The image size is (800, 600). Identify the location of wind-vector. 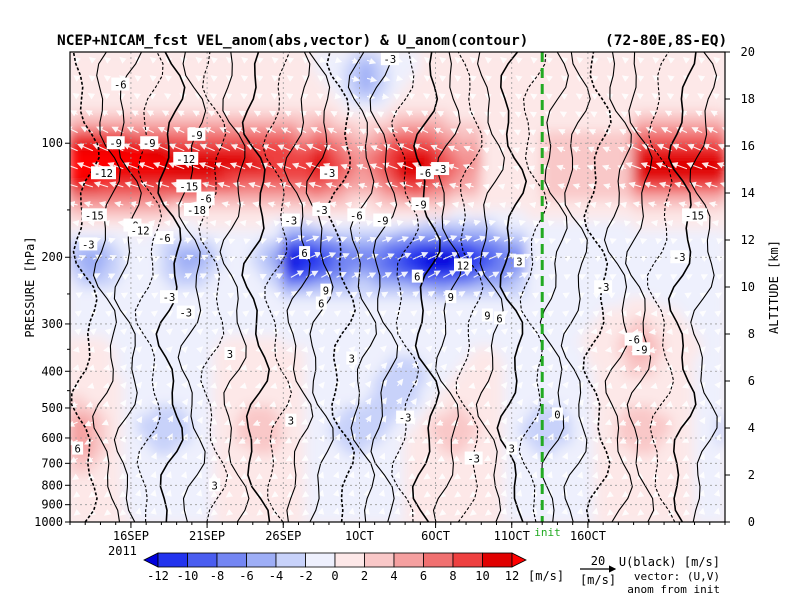
(92, 494).